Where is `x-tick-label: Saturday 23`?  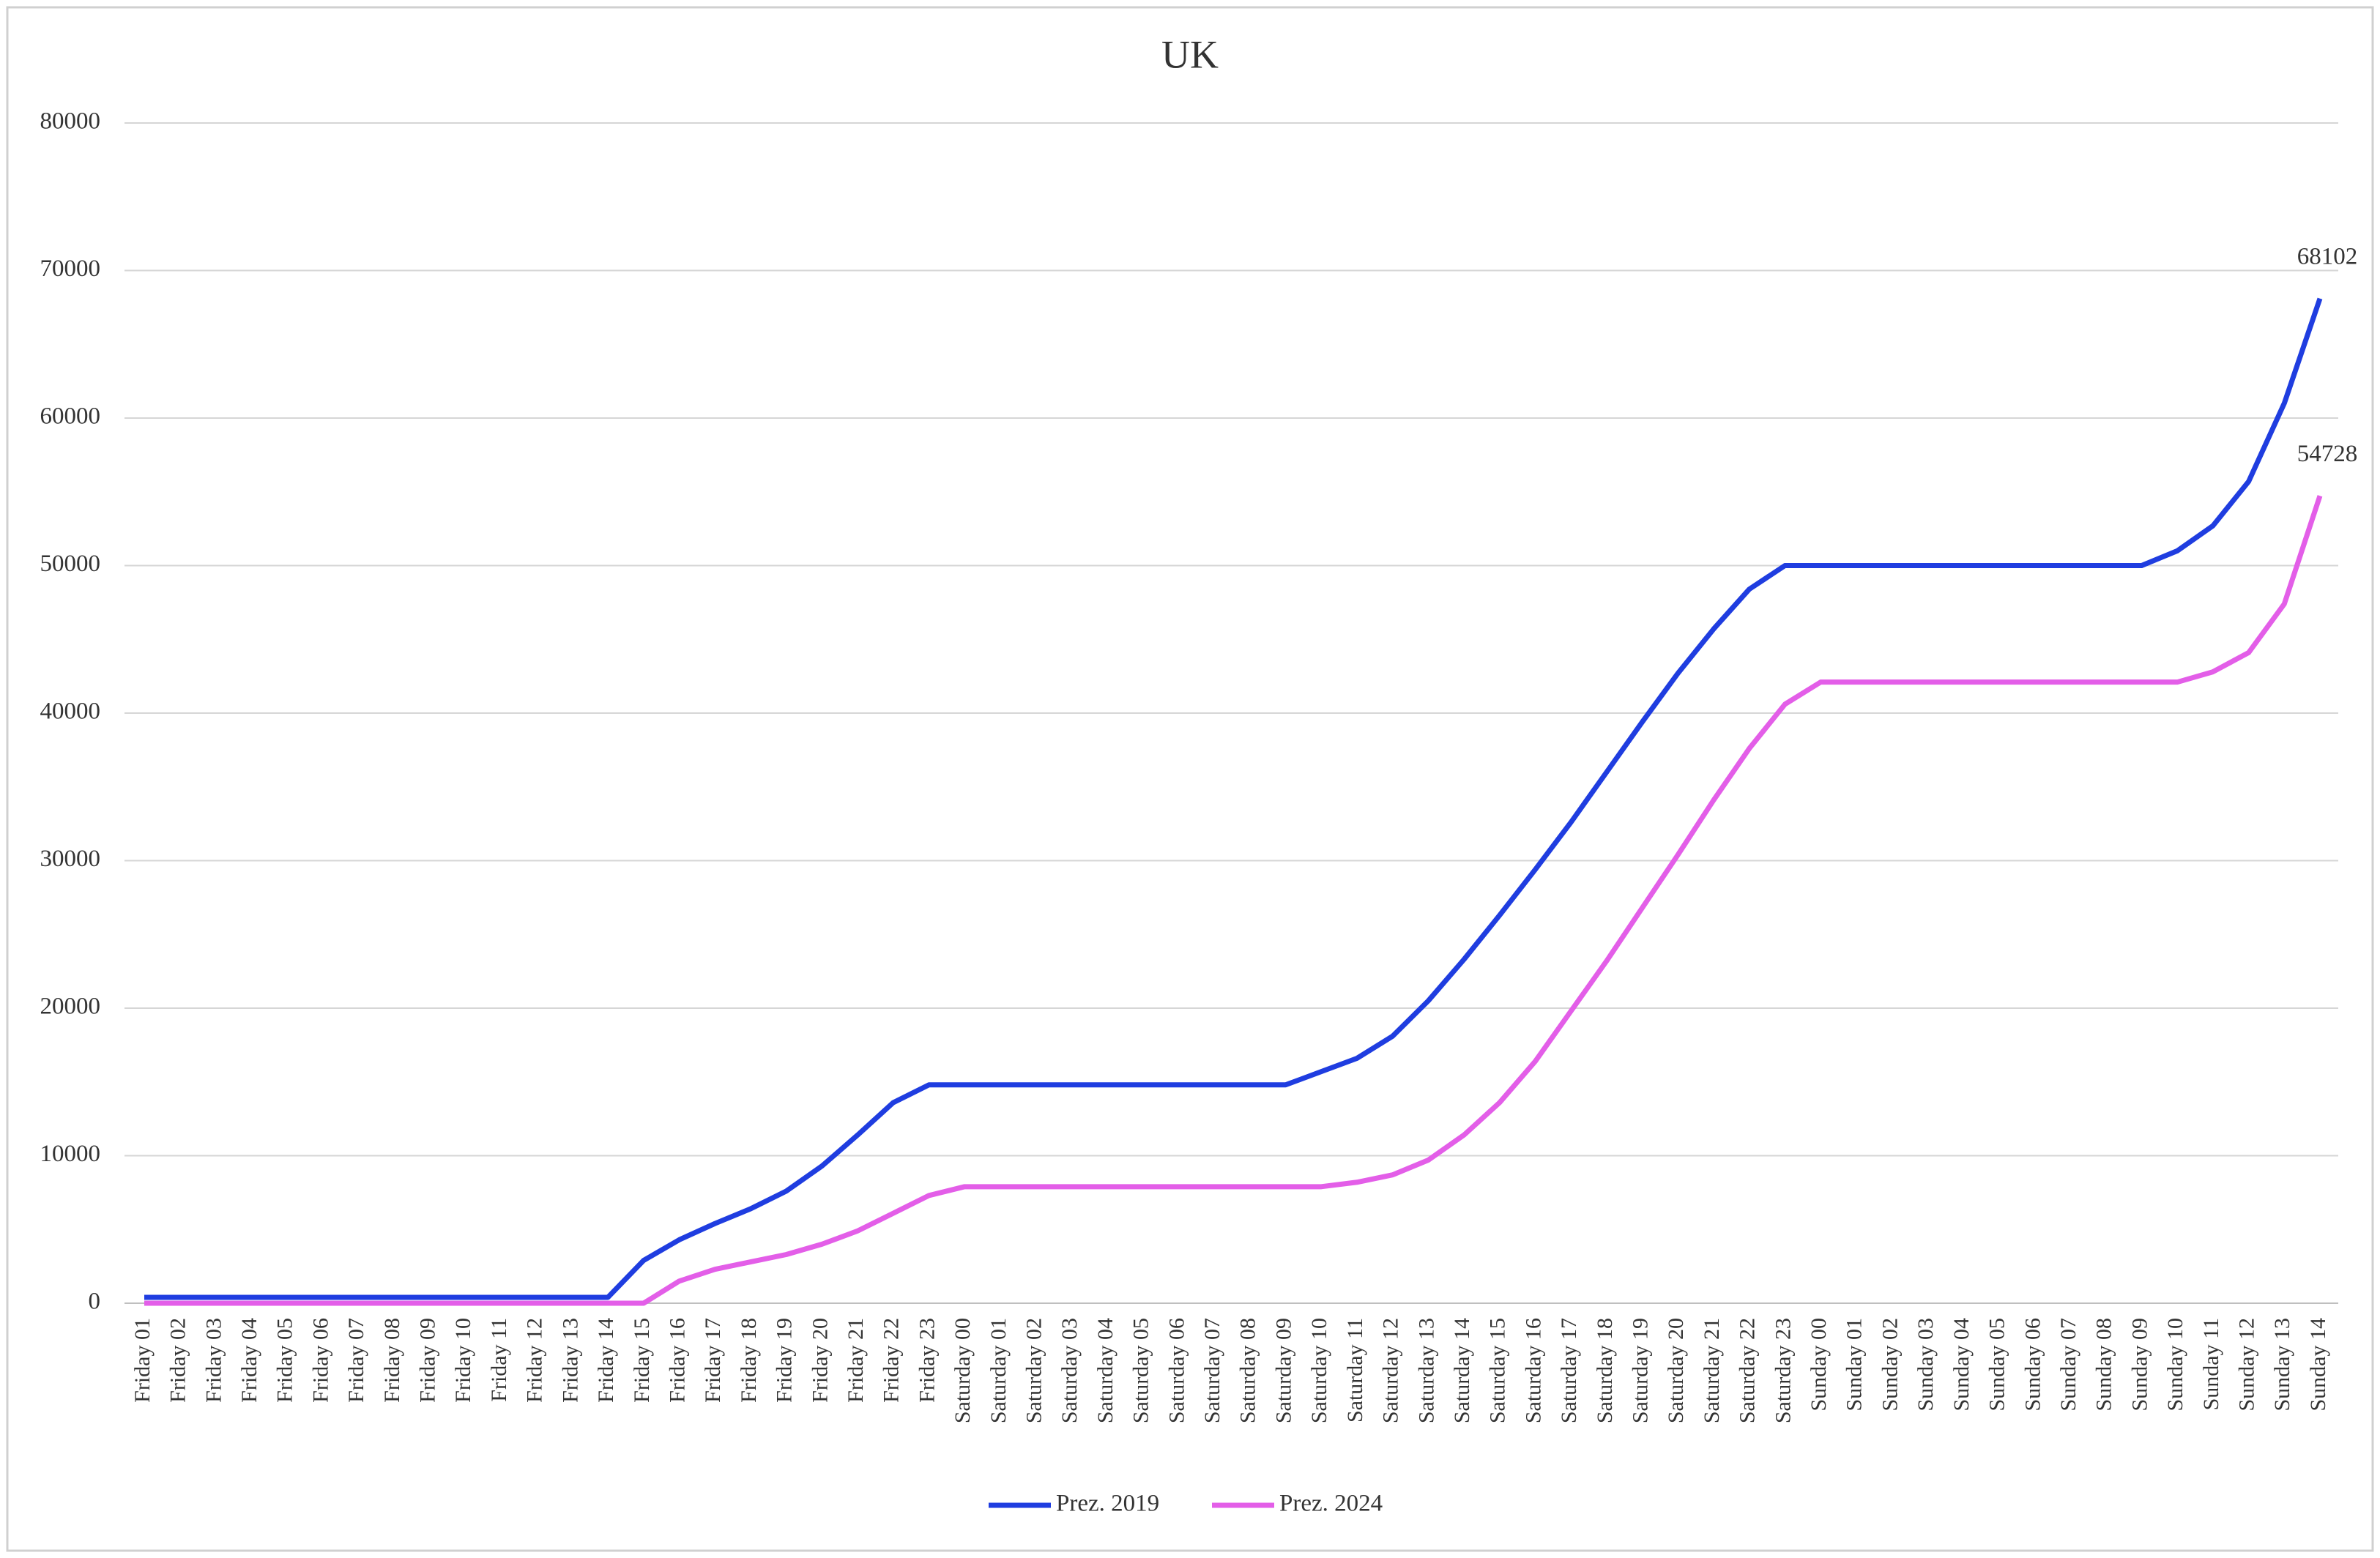 x-tick-label: Saturday 23 is located at coordinates (1783, 1370).